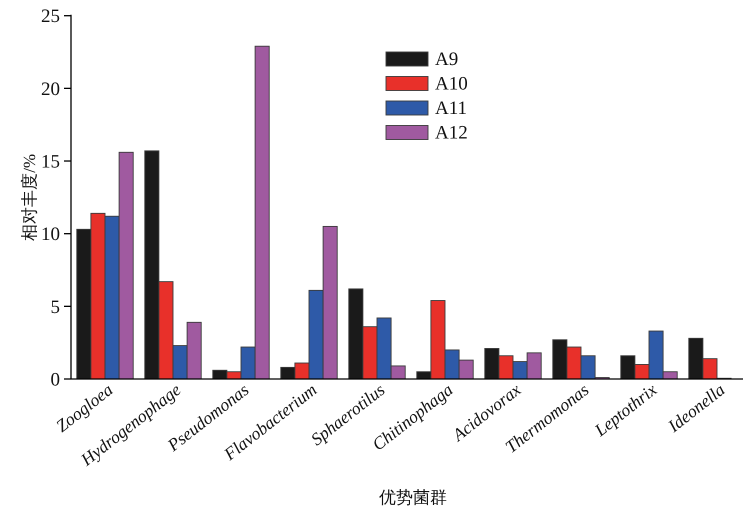 Image resolution: width=743 pixels, height=517 pixels. I want to click on y-tick-label: 20, so click(50, 89).